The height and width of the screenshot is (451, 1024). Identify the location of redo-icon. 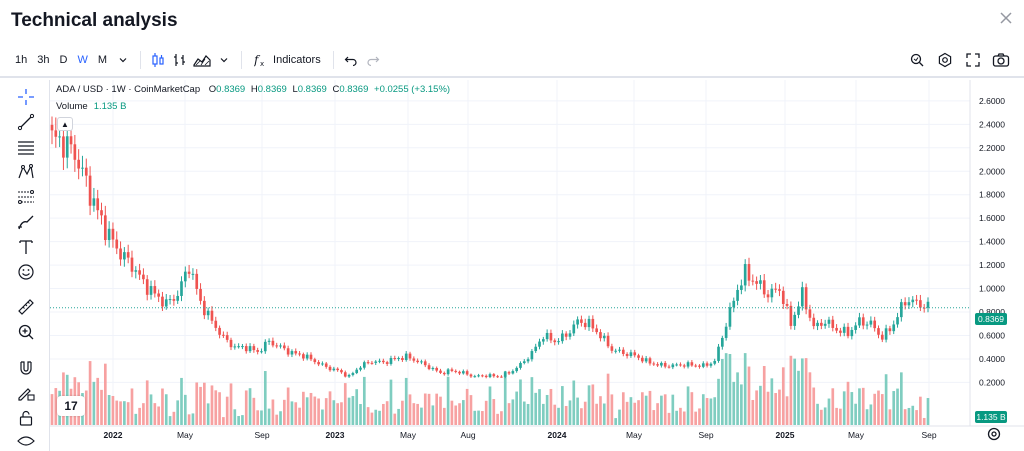
(373, 60).